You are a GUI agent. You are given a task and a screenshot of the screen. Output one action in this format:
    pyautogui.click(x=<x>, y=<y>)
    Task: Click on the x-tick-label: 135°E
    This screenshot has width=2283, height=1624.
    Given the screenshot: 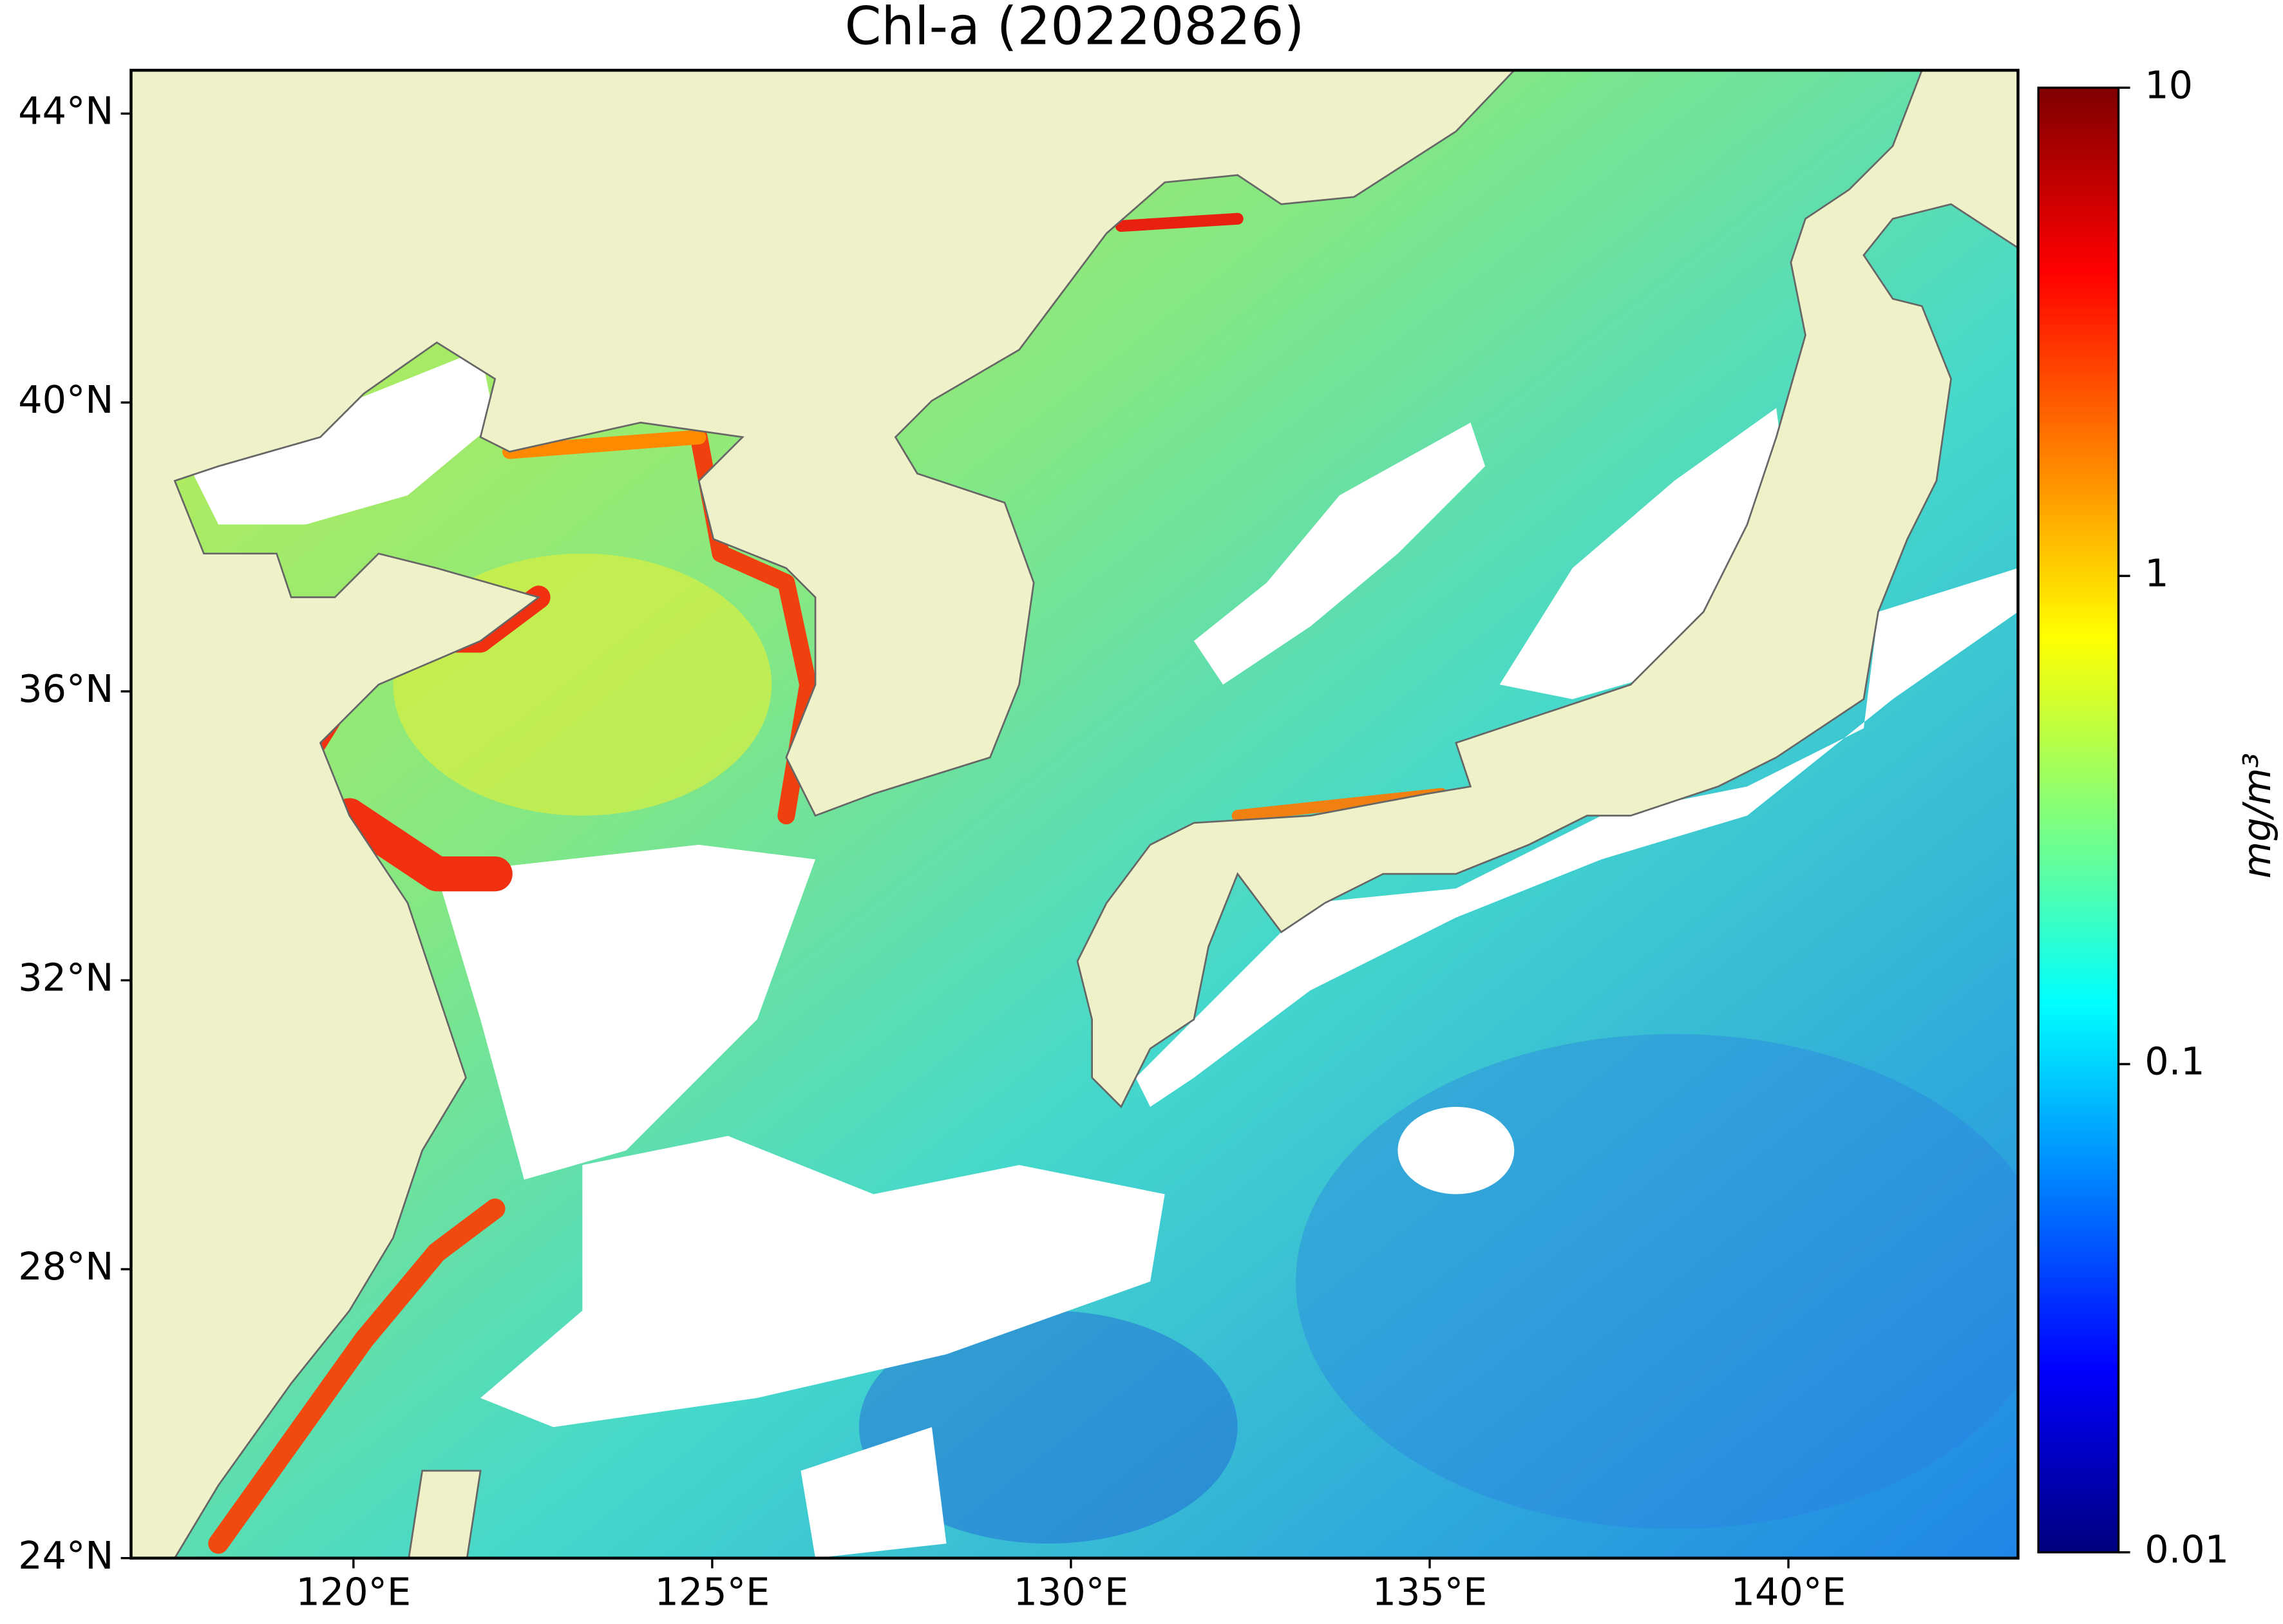 What is the action you would take?
    pyautogui.click(x=1430, y=1592)
    